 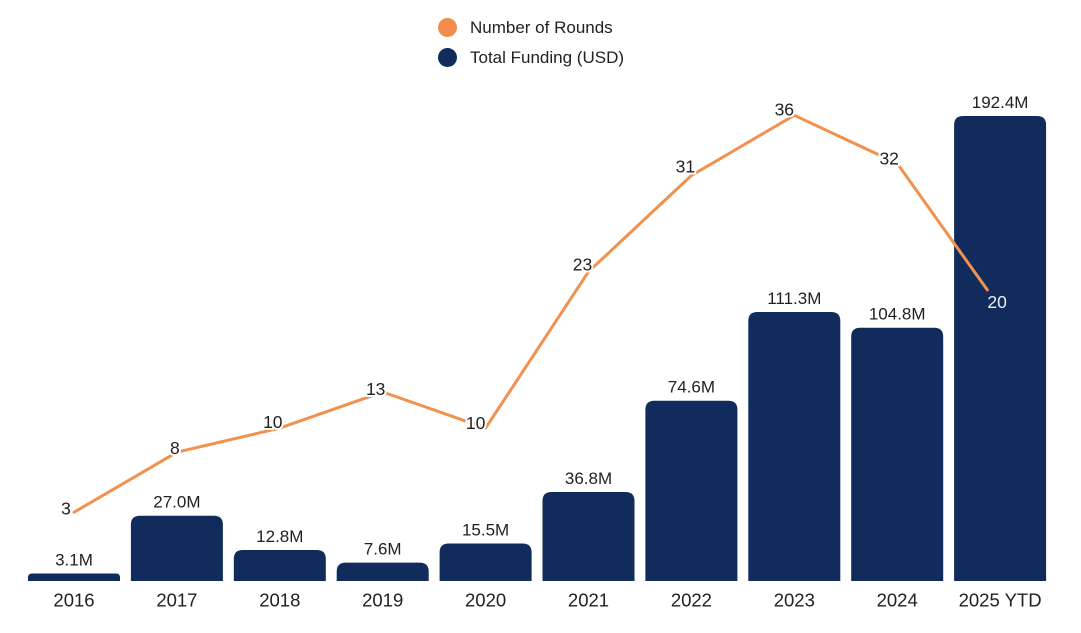 I want to click on legend-swatch-rounds-icon, so click(x=447, y=27).